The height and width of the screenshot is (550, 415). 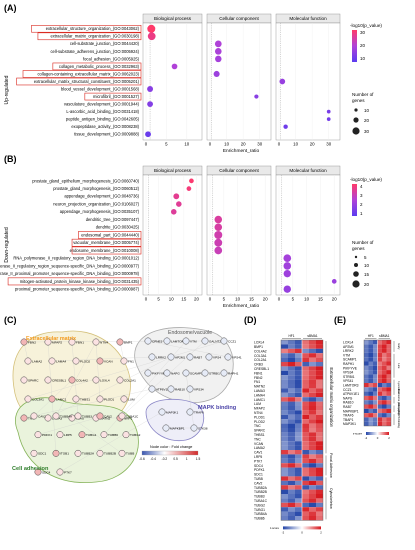 I want to click on gene-label: VPS34, so click(x=348, y=373).